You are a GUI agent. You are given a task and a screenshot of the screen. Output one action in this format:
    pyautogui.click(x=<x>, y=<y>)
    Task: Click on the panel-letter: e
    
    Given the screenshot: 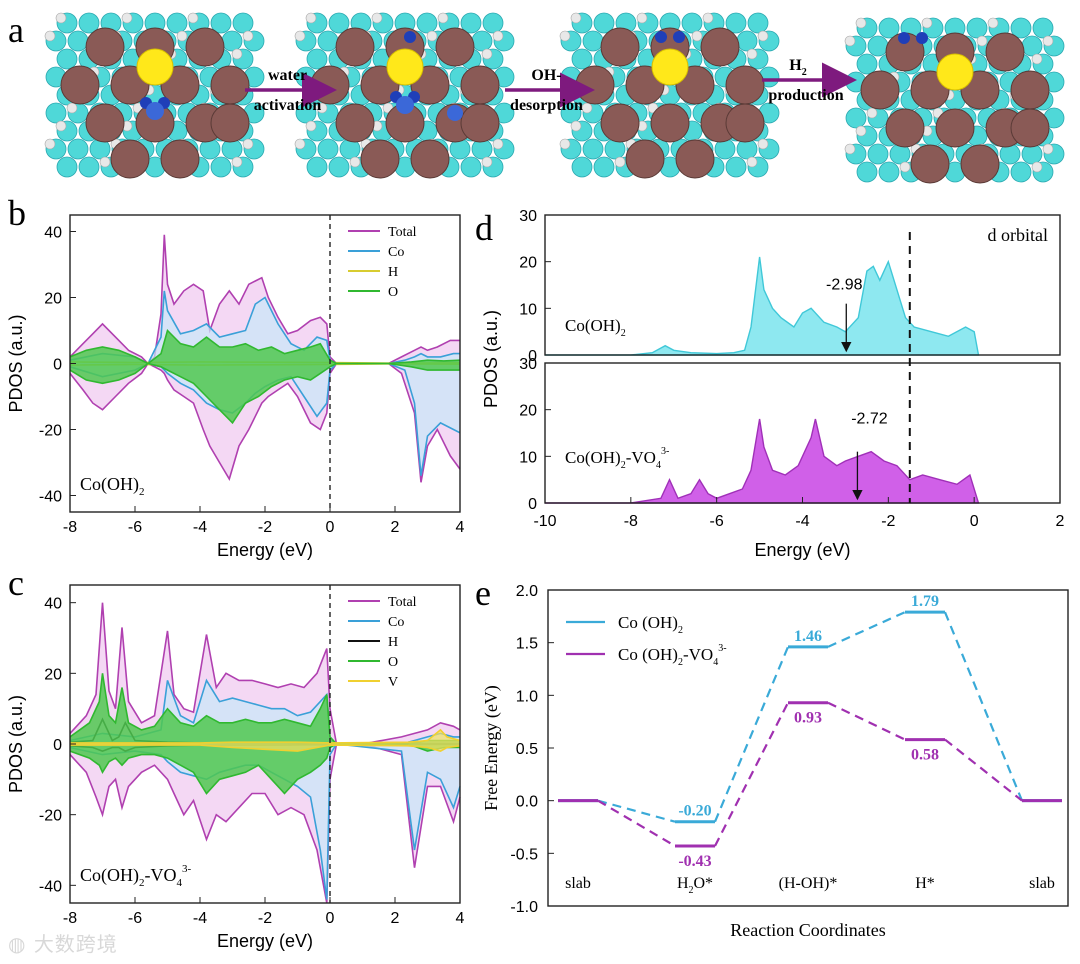 What is the action you would take?
    pyautogui.click(x=483, y=593)
    